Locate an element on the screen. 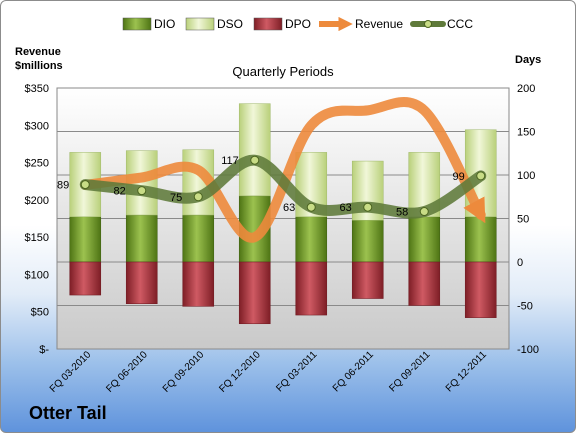 The width and height of the screenshot is (576, 433). left-tick-label: $50 is located at coordinates (40, 313).